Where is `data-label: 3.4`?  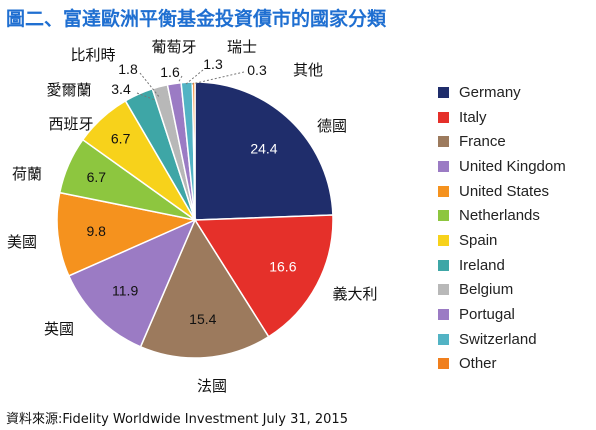
data-label: 3.4 is located at coordinates (121, 89).